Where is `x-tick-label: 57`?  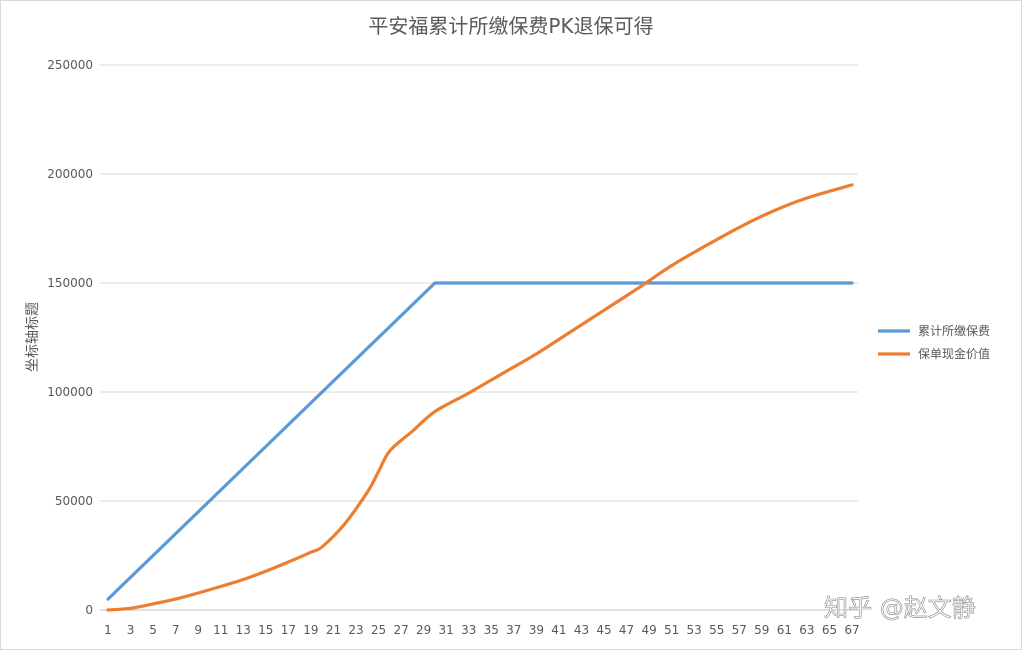
x-tick-label: 57 is located at coordinates (739, 630).